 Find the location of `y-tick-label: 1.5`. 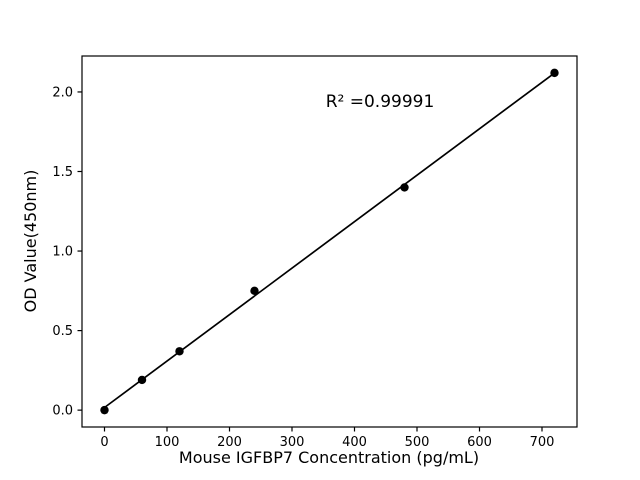

y-tick-label: 1.5 is located at coordinates (62, 172).